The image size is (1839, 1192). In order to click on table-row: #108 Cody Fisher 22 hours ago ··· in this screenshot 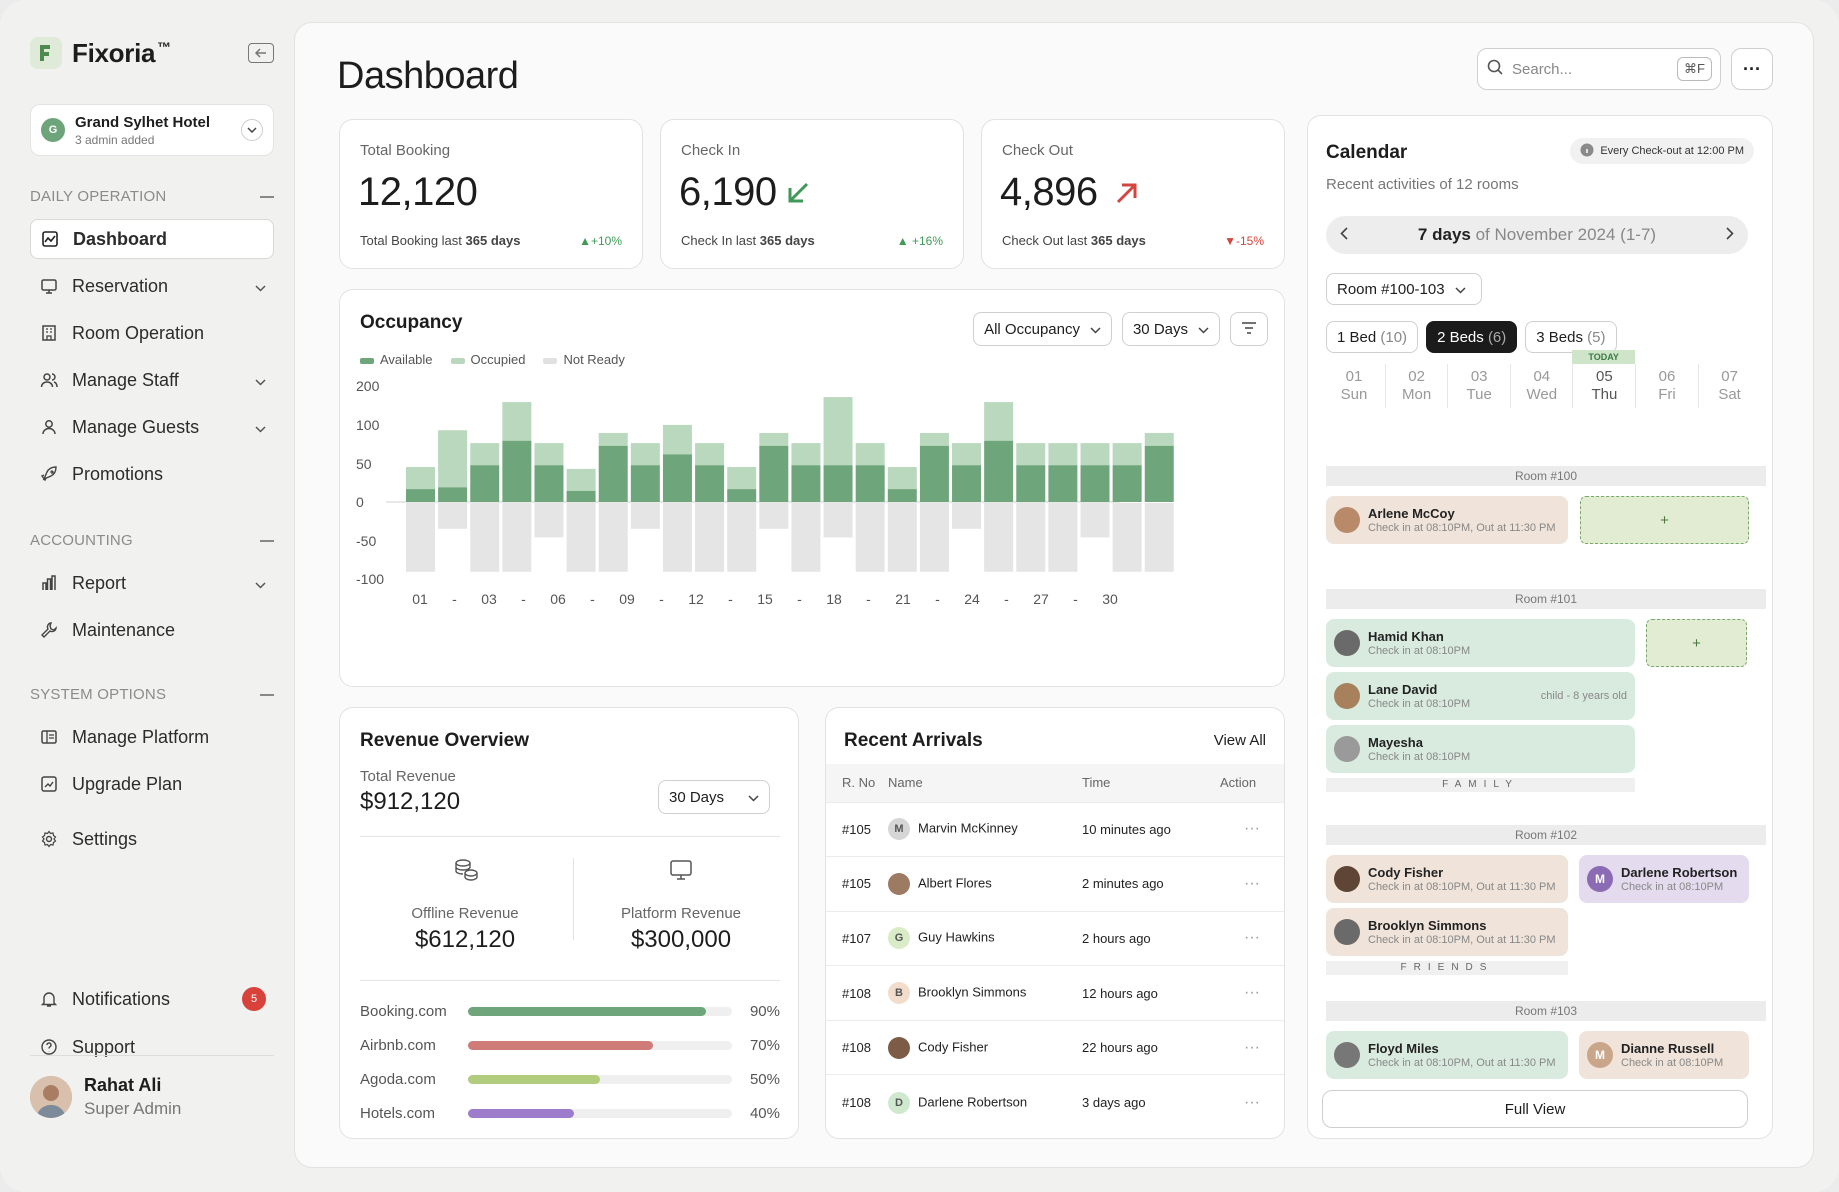, I will do `click(1055, 1047)`.